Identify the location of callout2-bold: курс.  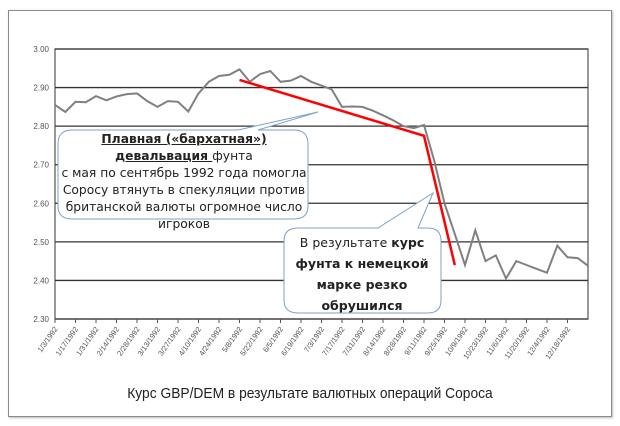
(408, 242).